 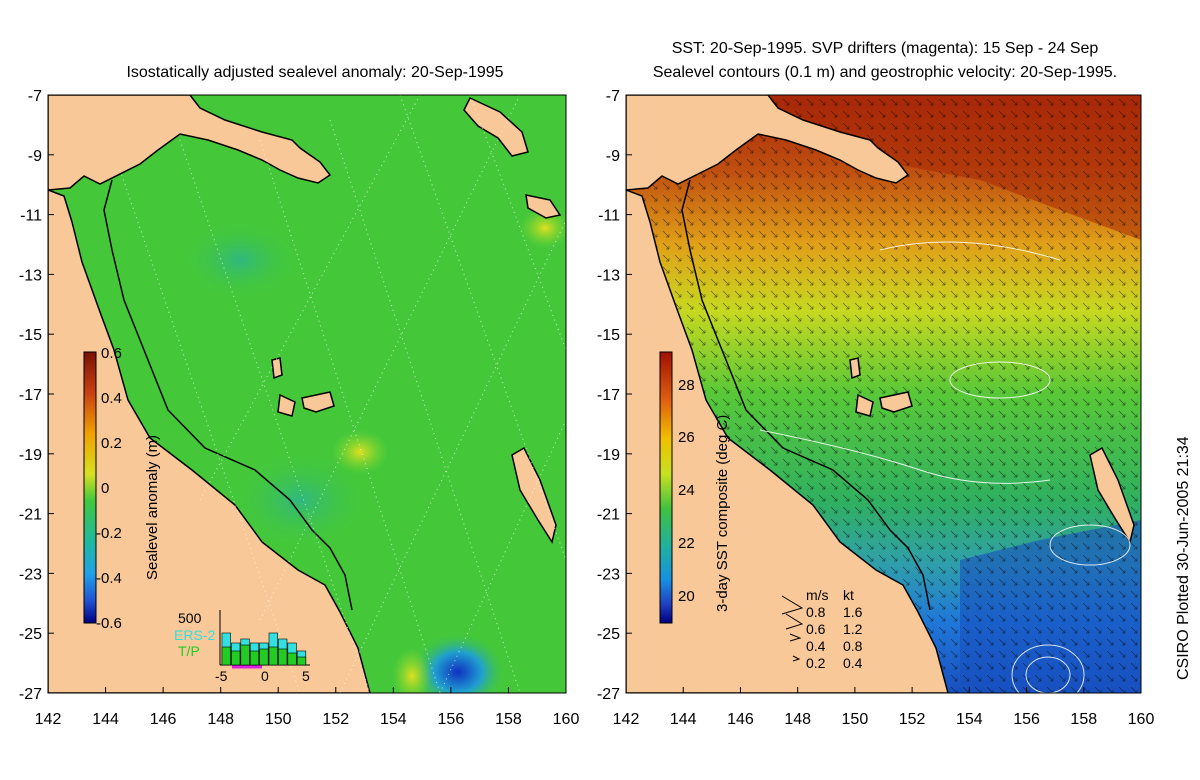 What do you see at coordinates (768, 143) in the screenshot?
I see `right-land-png` at bounding box center [768, 143].